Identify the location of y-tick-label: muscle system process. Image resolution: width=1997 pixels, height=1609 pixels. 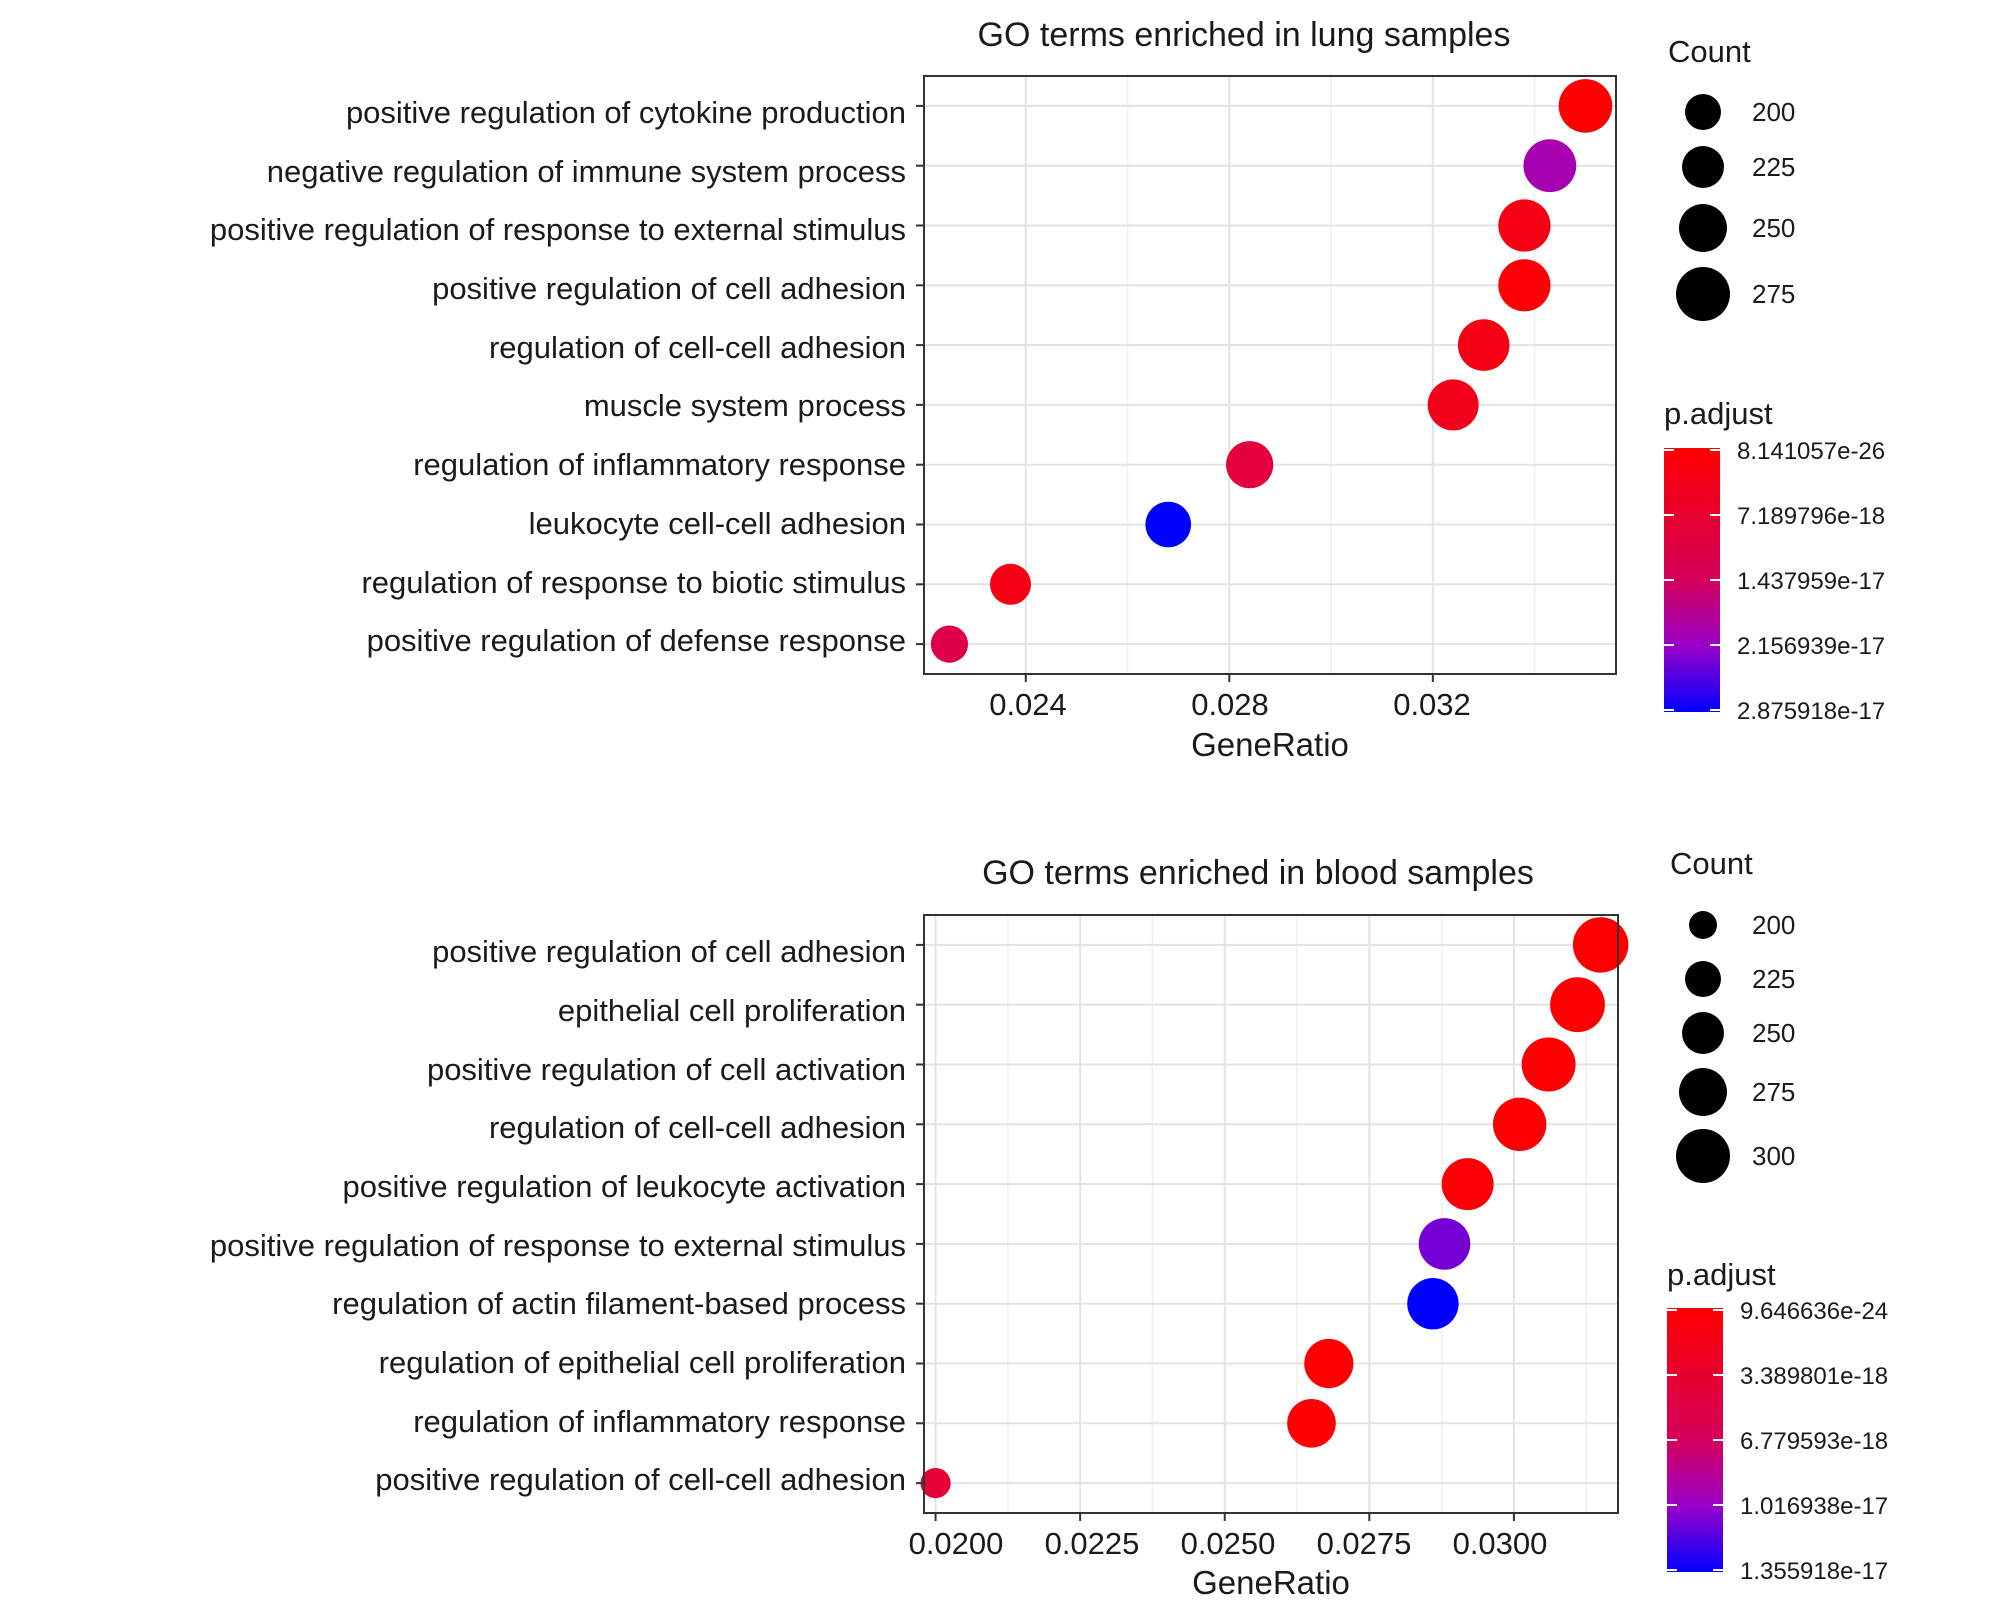
(745, 405).